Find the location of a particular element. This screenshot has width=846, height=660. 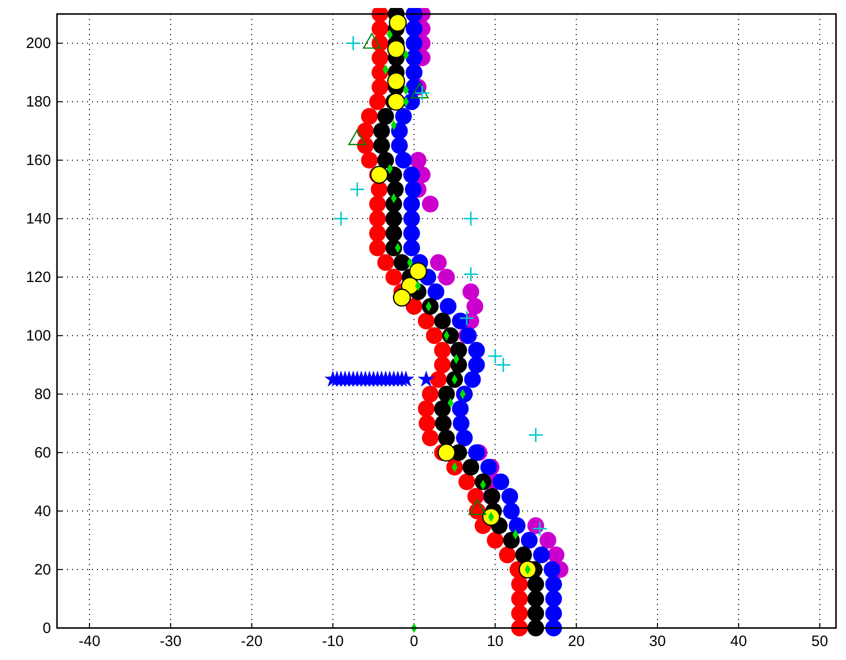

x-tick-label: 40 is located at coordinates (738, 641).